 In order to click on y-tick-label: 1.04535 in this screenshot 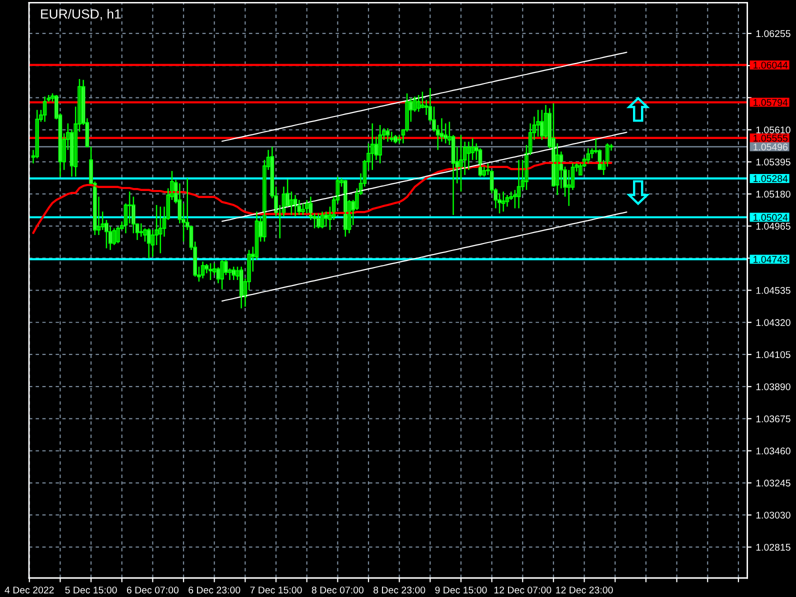, I will do `click(773, 290)`.